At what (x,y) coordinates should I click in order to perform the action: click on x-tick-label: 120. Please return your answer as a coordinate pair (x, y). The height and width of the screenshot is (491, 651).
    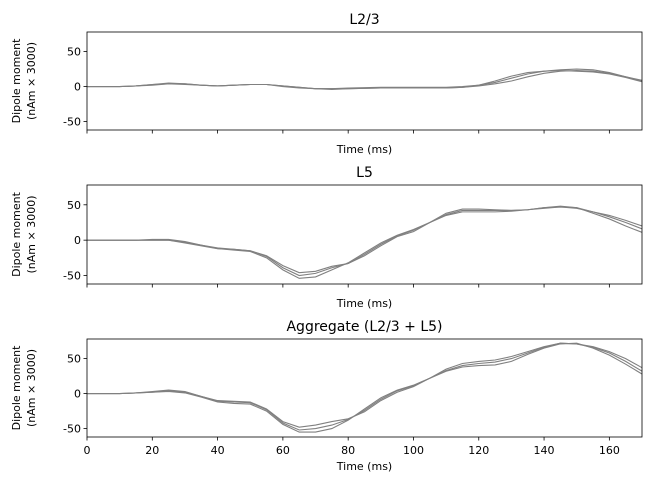
    Looking at the image, I should click on (478, 450).